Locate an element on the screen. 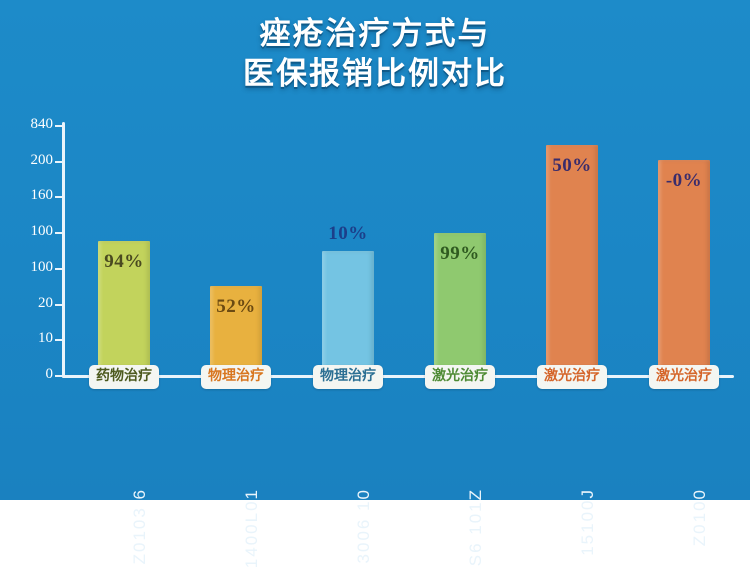  y-axis-tick-label: 160 is located at coordinates (42, 195).